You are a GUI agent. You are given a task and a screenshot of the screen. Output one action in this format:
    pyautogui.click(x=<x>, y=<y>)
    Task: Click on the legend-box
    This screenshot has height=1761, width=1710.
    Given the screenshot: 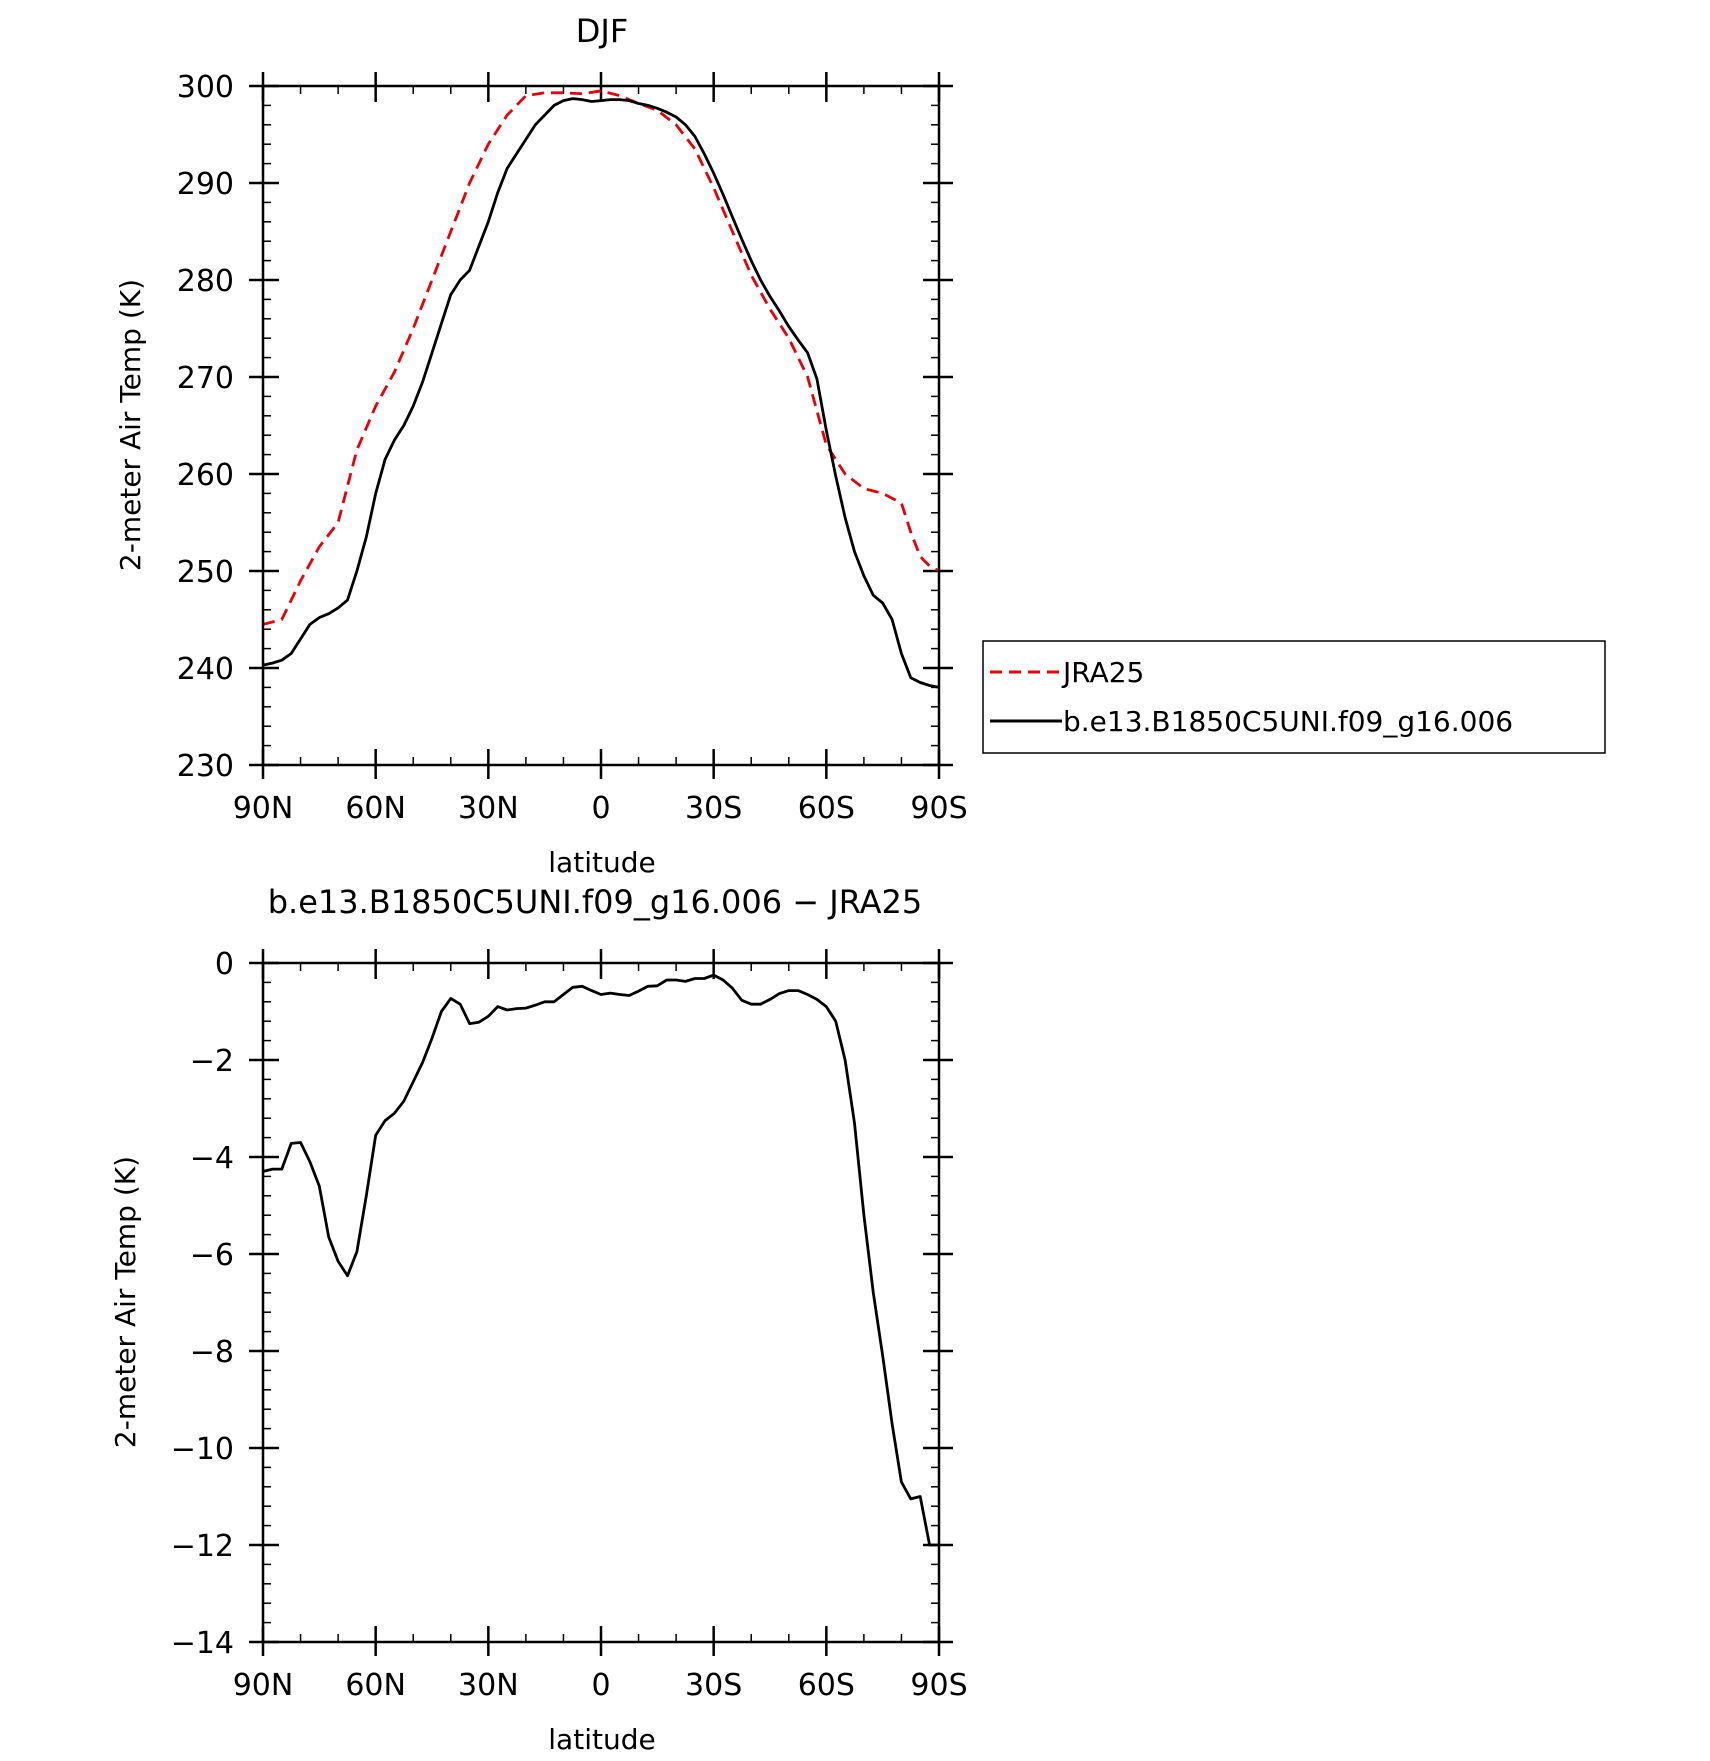 What is the action you would take?
    pyautogui.click(x=1294, y=697)
    